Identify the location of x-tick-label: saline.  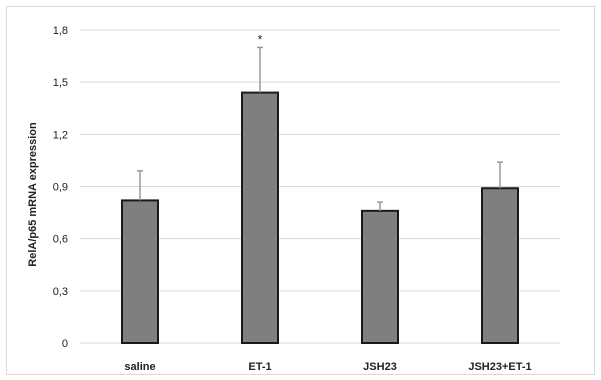
(139, 367).